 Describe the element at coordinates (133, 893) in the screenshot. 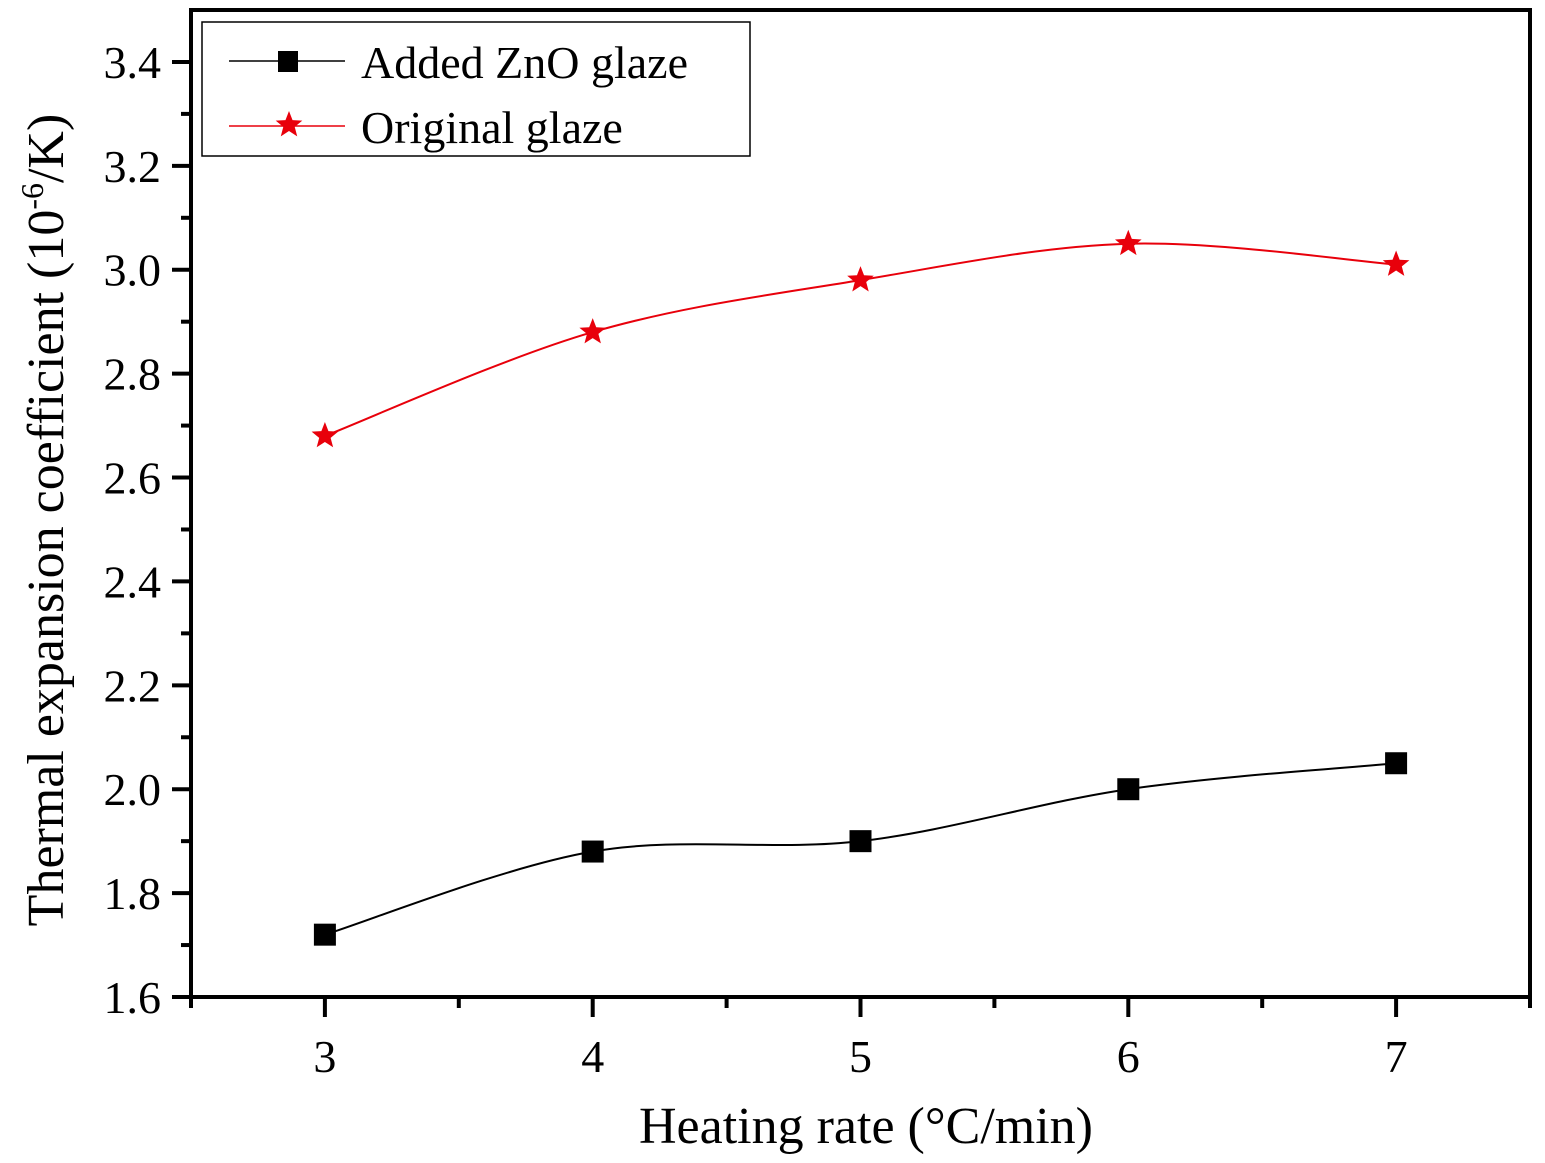

I see `y-tick-label: 1.8` at that location.